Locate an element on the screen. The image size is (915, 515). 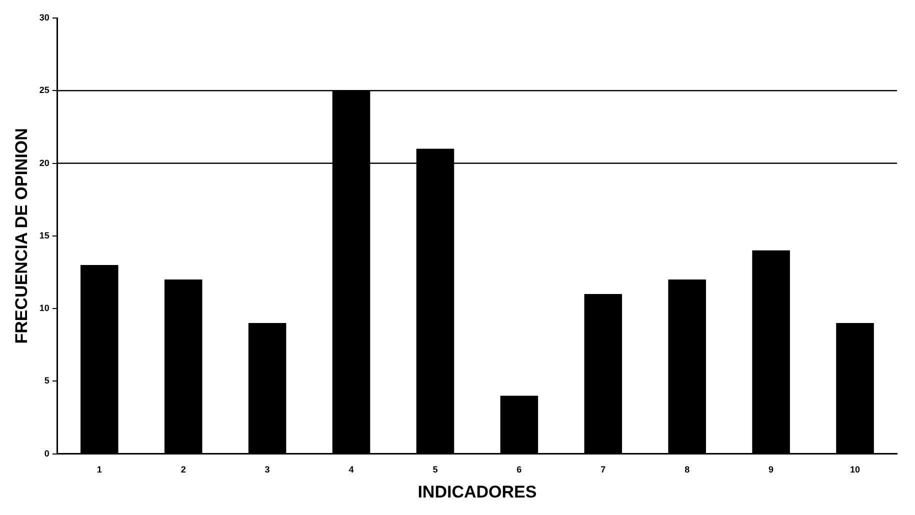
x-tick-label: 4 is located at coordinates (351, 469).